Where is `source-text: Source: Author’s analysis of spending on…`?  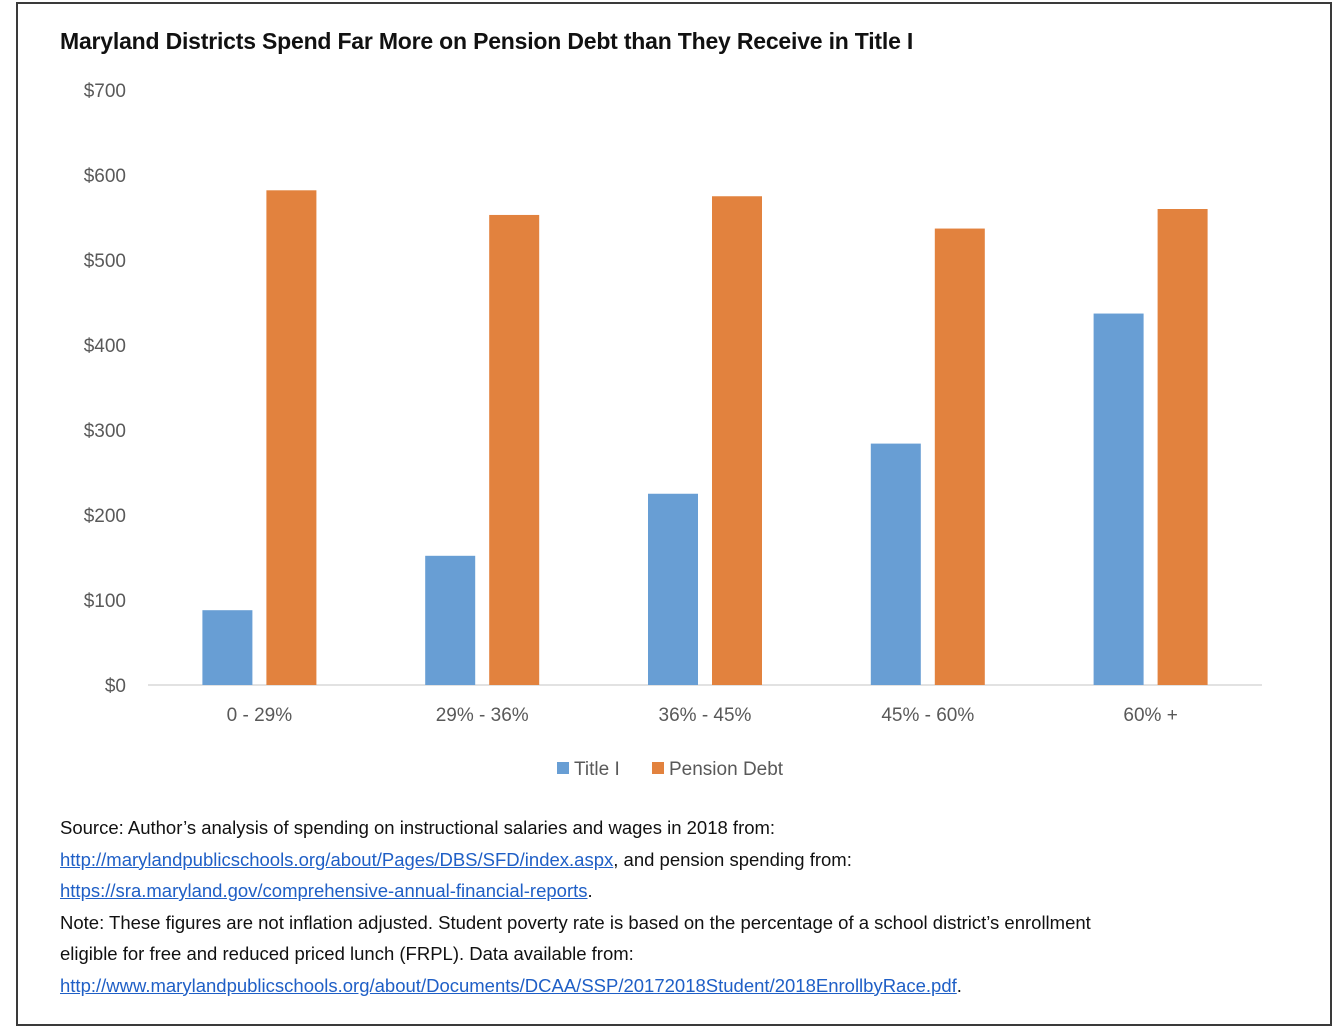
source-text: Source: Author’s analysis of spending on… is located at coordinates (418, 827).